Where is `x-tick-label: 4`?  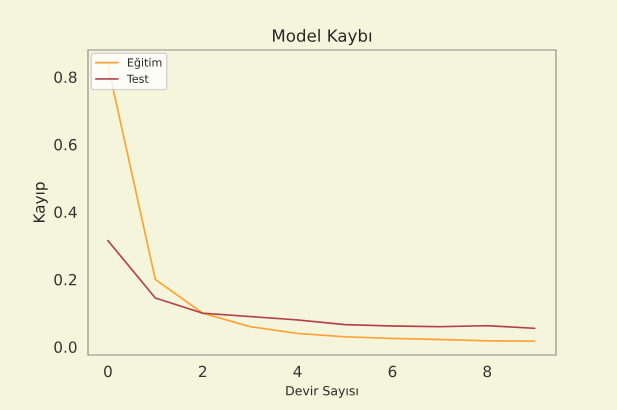
x-tick-label: 4 is located at coordinates (297, 372).